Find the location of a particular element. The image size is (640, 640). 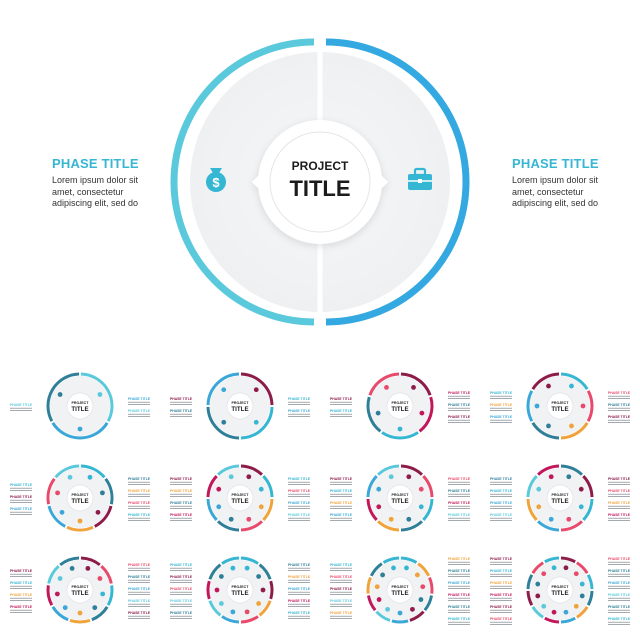

left-text-line: amet, consectetur is located at coordinates (88, 191).